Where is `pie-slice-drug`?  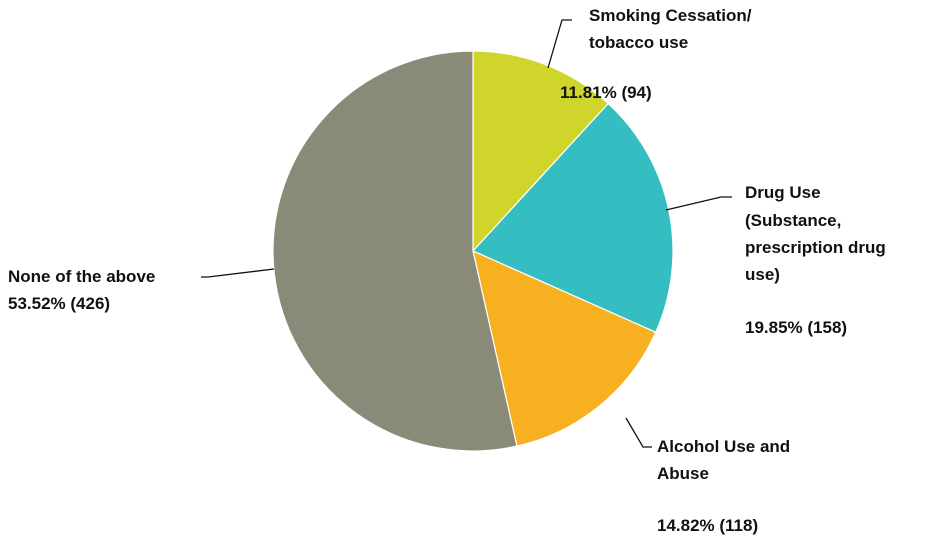
pie-slice-drug is located at coordinates (572, 218).